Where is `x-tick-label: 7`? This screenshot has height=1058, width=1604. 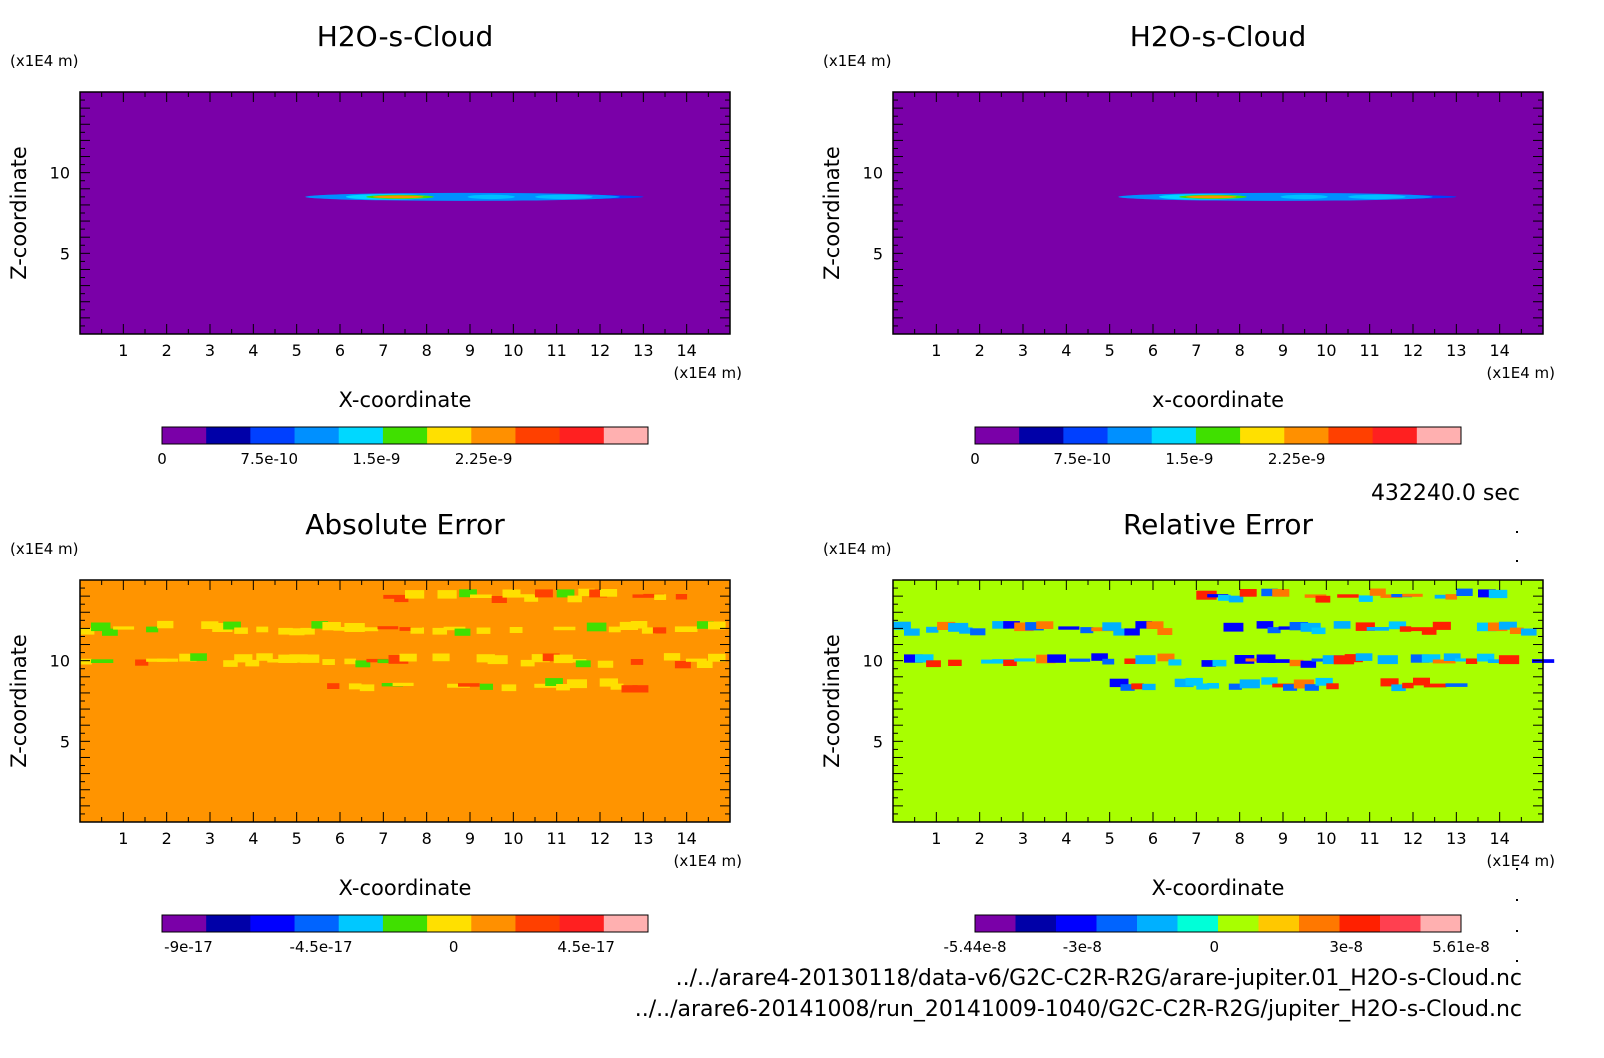
x-tick-label: 7 is located at coordinates (1196, 838).